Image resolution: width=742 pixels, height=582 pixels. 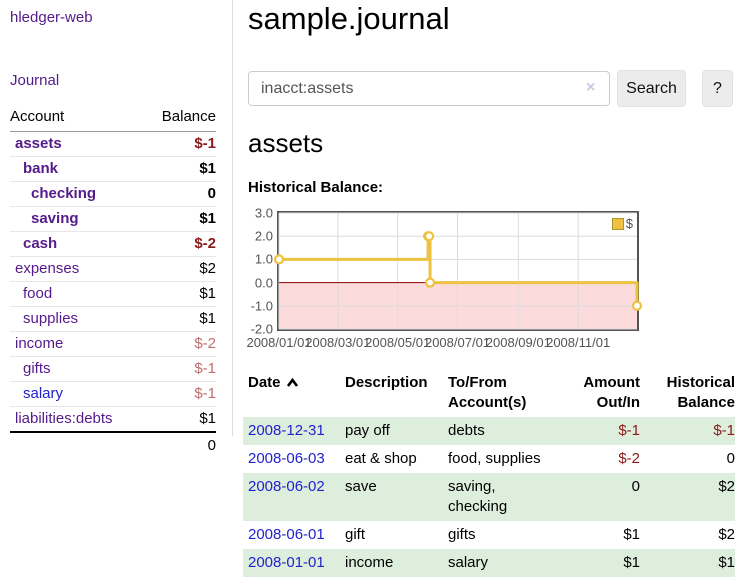 What do you see at coordinates (611, 392) in the screenshot?
I see `column-header-amount: Amount Out/In` at bounding box center [611, 392].